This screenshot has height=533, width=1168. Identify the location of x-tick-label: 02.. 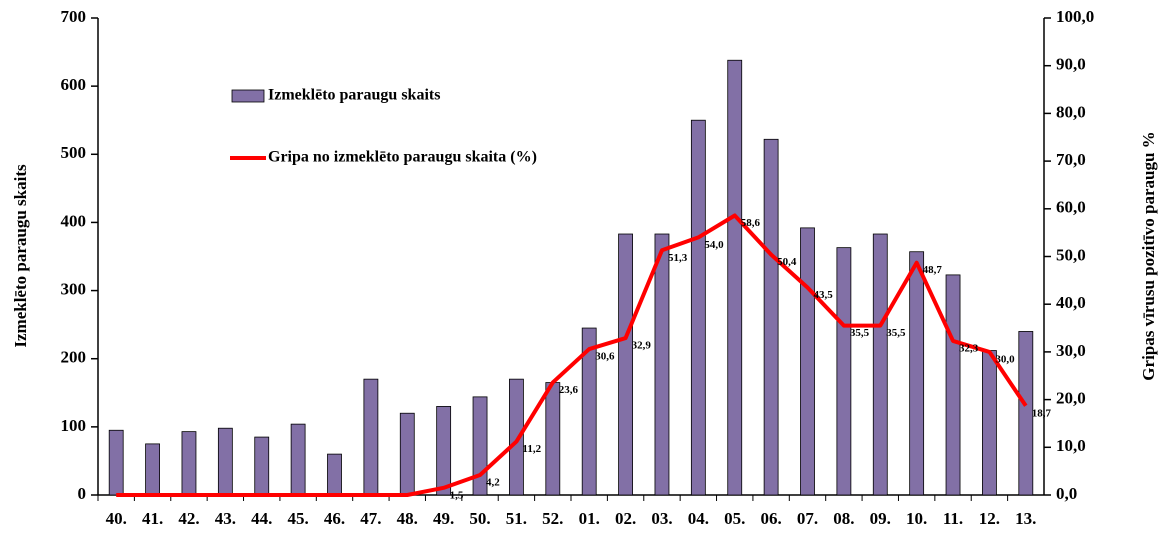
(625, 518).